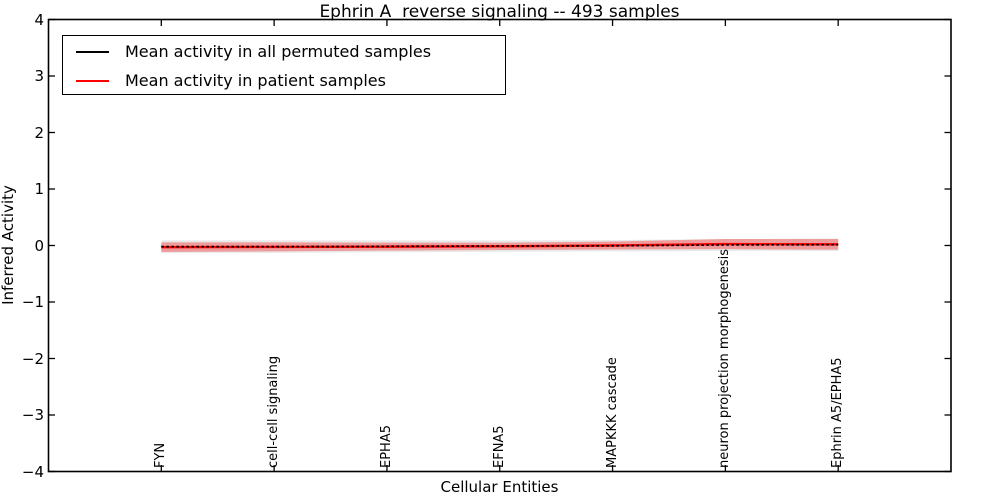  Describe the element at coordinates (255, 80) in the screenshot. I see `legend-label-patient: Mean activity in patient samples` at that location.